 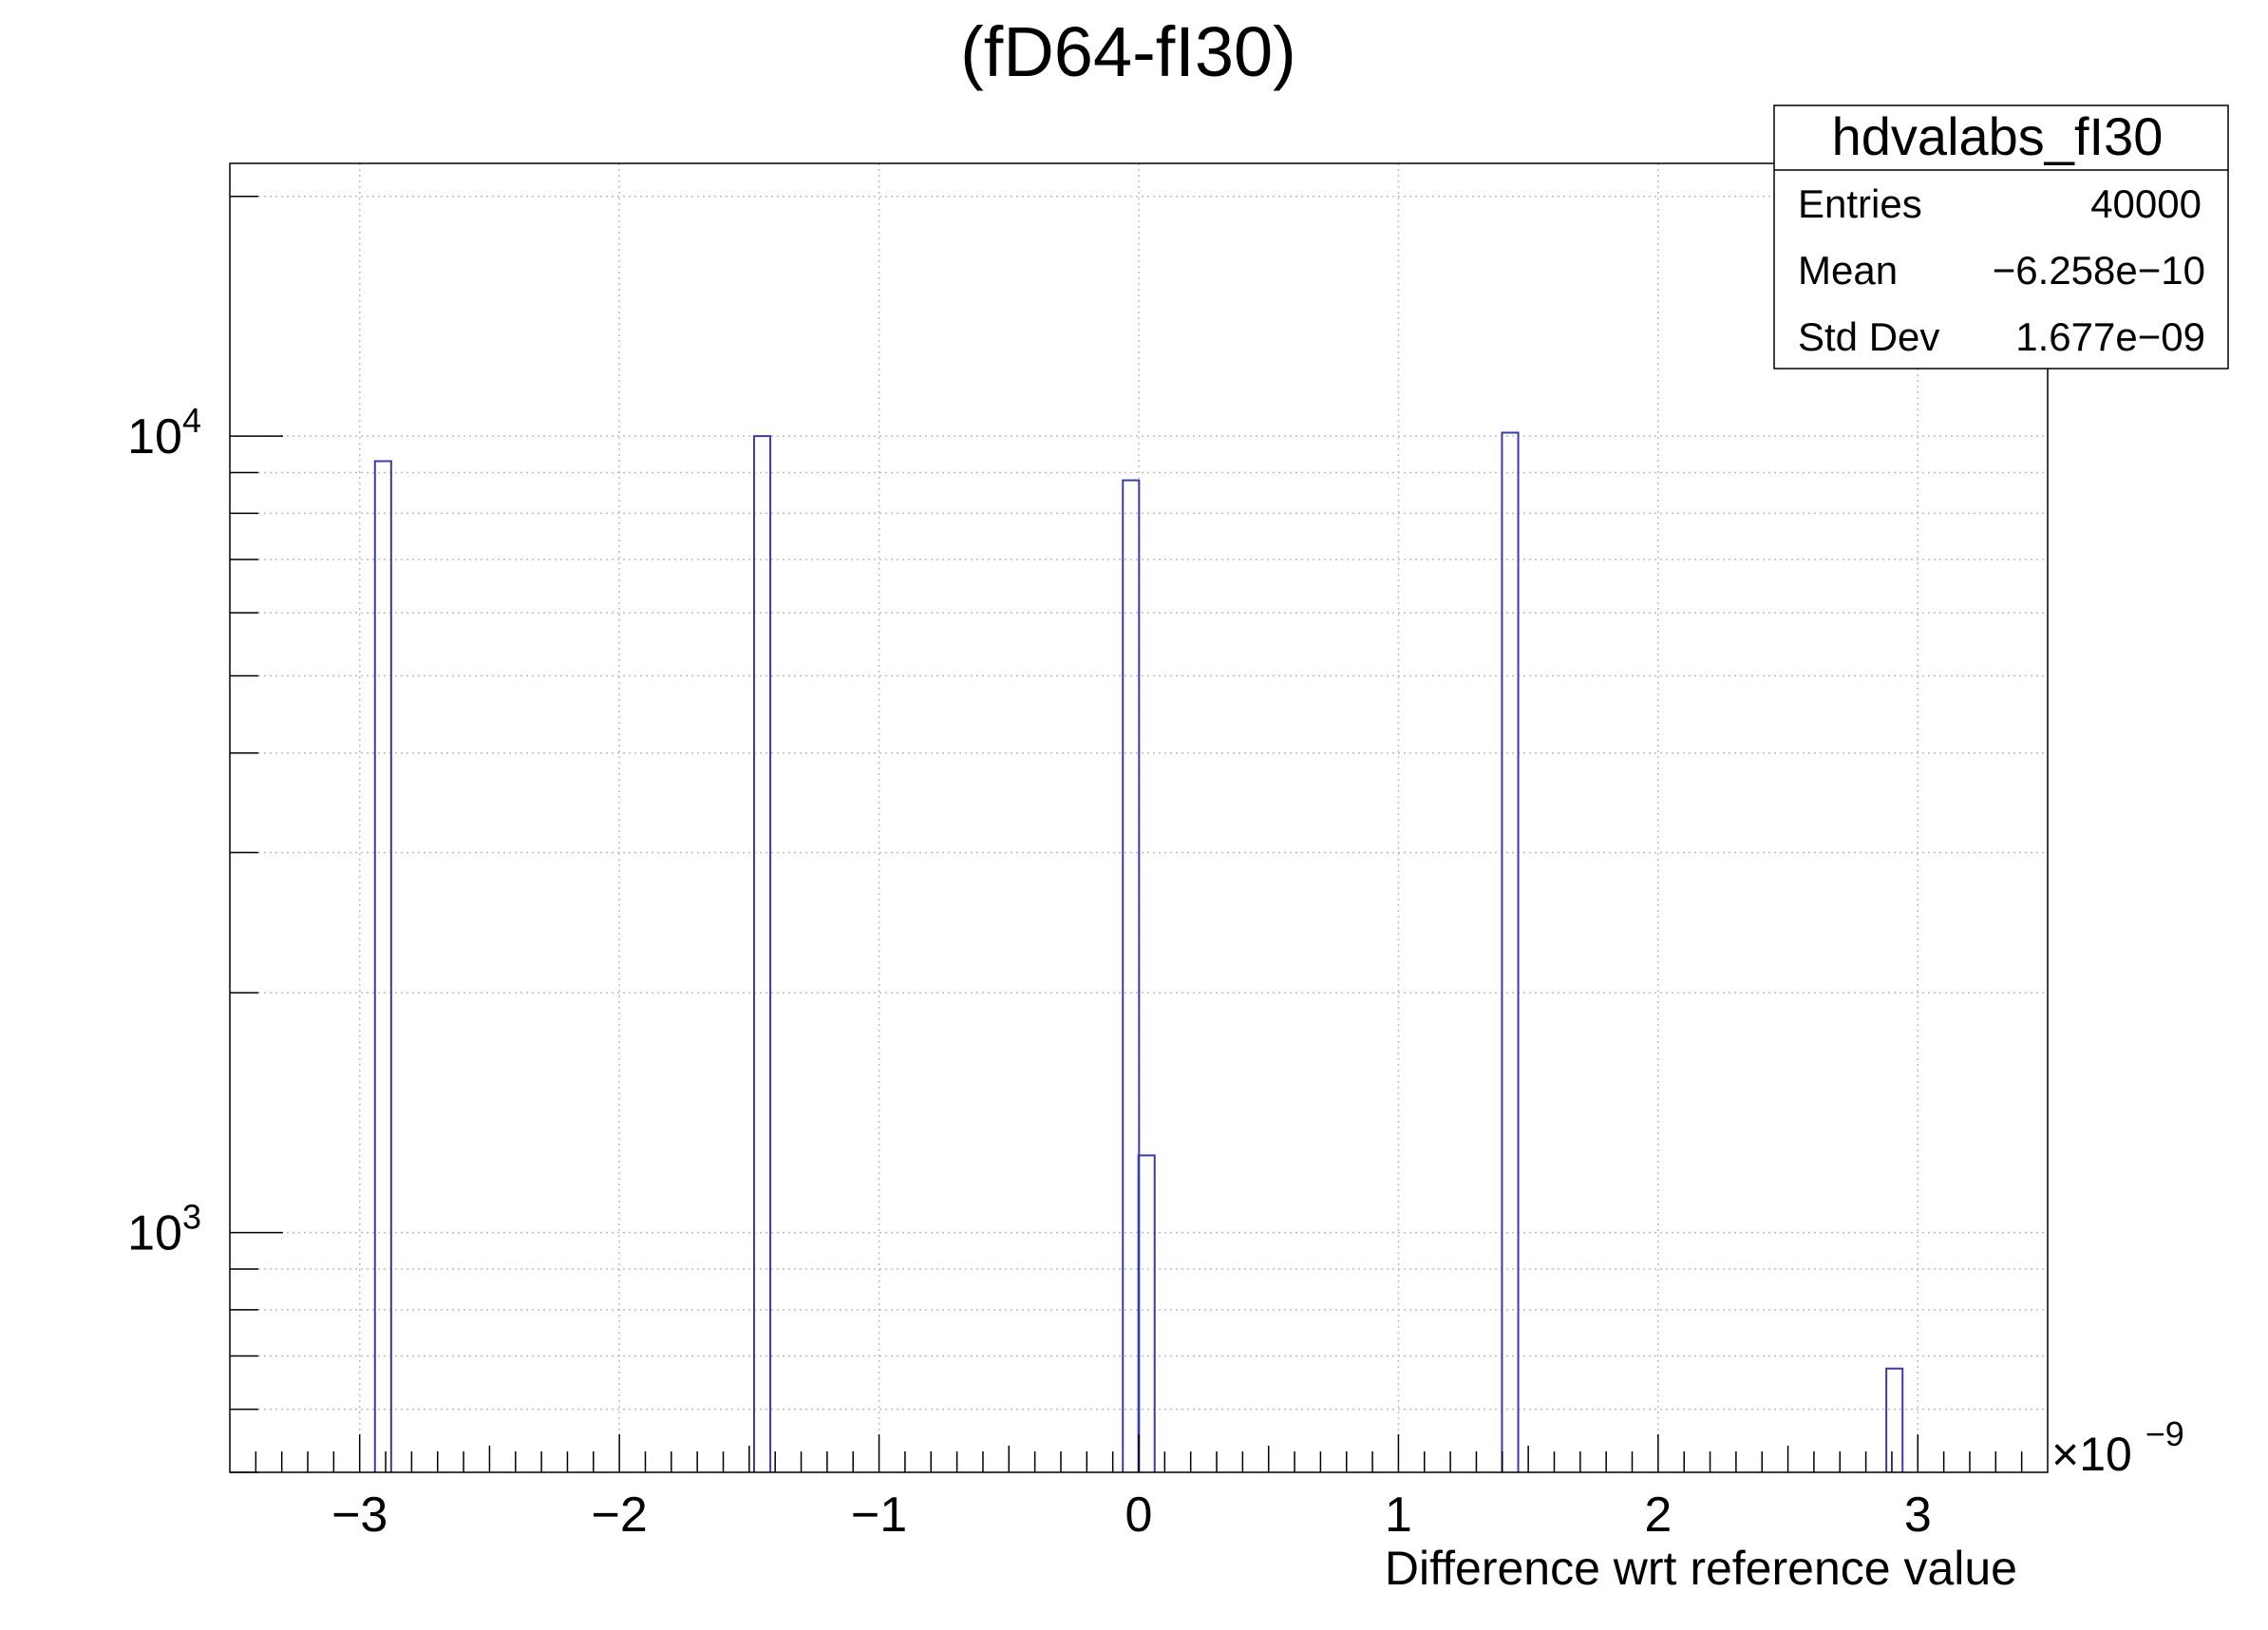 I want to click on y-tick-label-exponent: 3, so click(x=191, y=1217).